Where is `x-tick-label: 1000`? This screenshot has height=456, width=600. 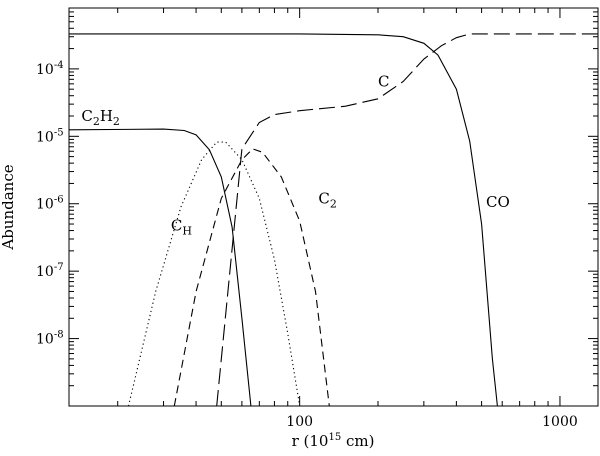 x-tick-label: 1000 is located at coordinates (560, 422).